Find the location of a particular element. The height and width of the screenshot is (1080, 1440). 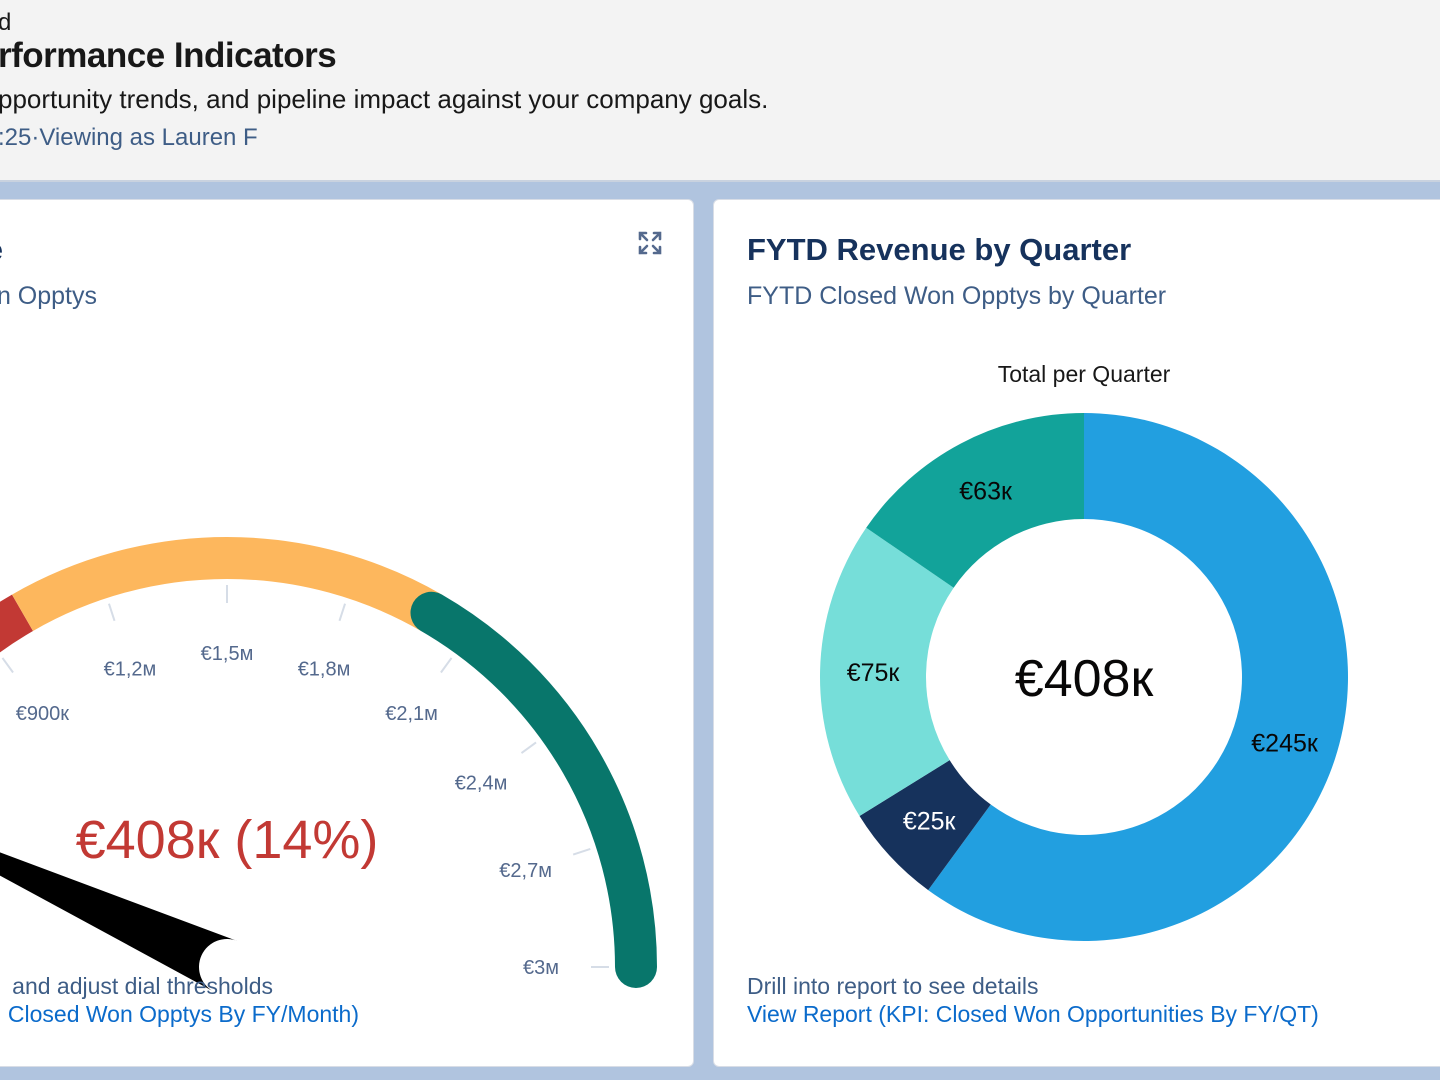

gauge-card-title: e is located at coordinates (1, 250).